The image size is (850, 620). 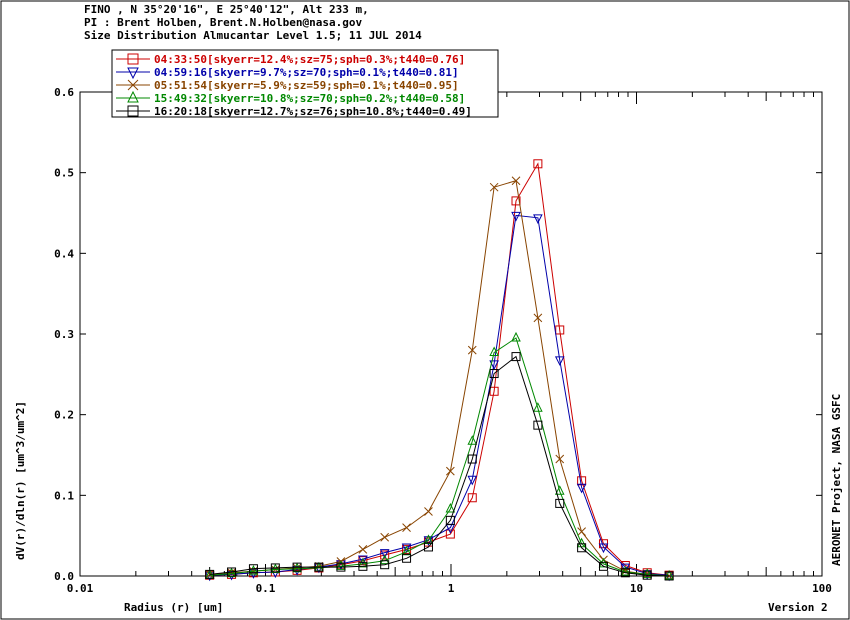 What do you see at coordinates (798, 607) in the screenshot?
I see `version-label: Version 2` at bounding box center [798, 607].